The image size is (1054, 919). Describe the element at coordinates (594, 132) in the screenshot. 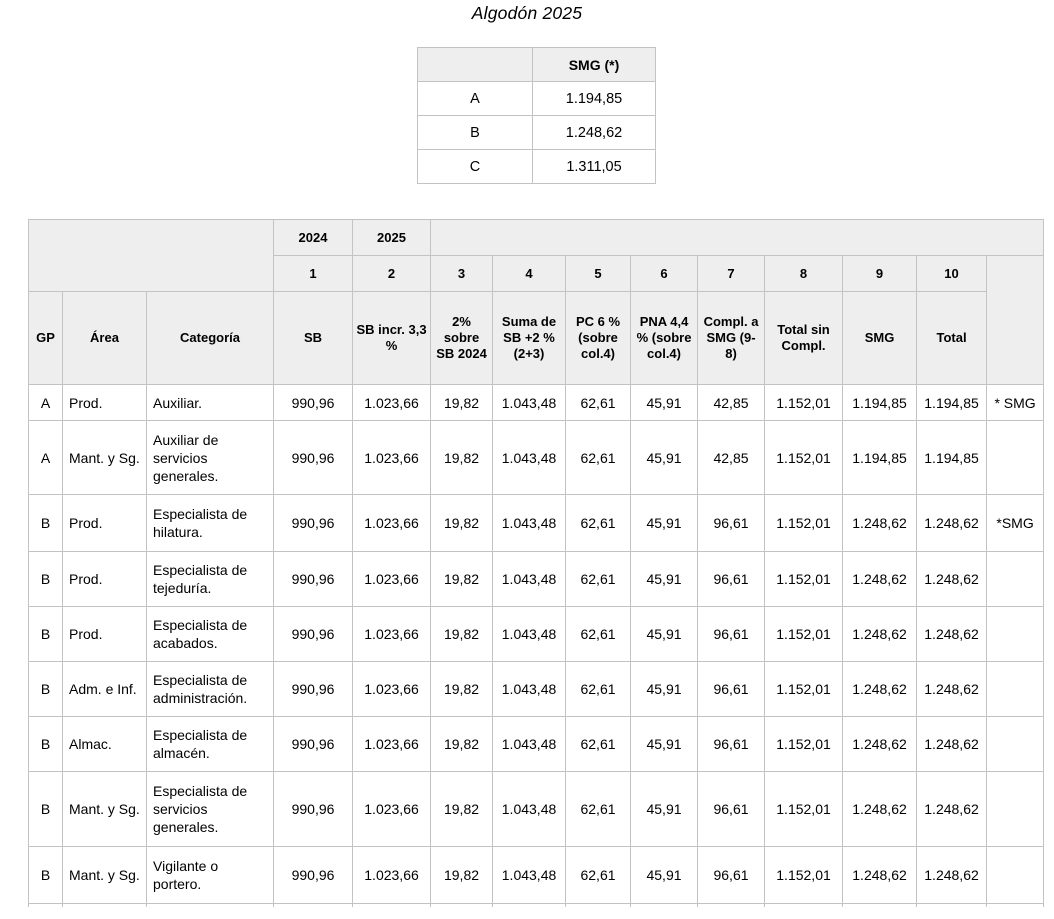

I see `smg-value: 1.248,62` at that location.